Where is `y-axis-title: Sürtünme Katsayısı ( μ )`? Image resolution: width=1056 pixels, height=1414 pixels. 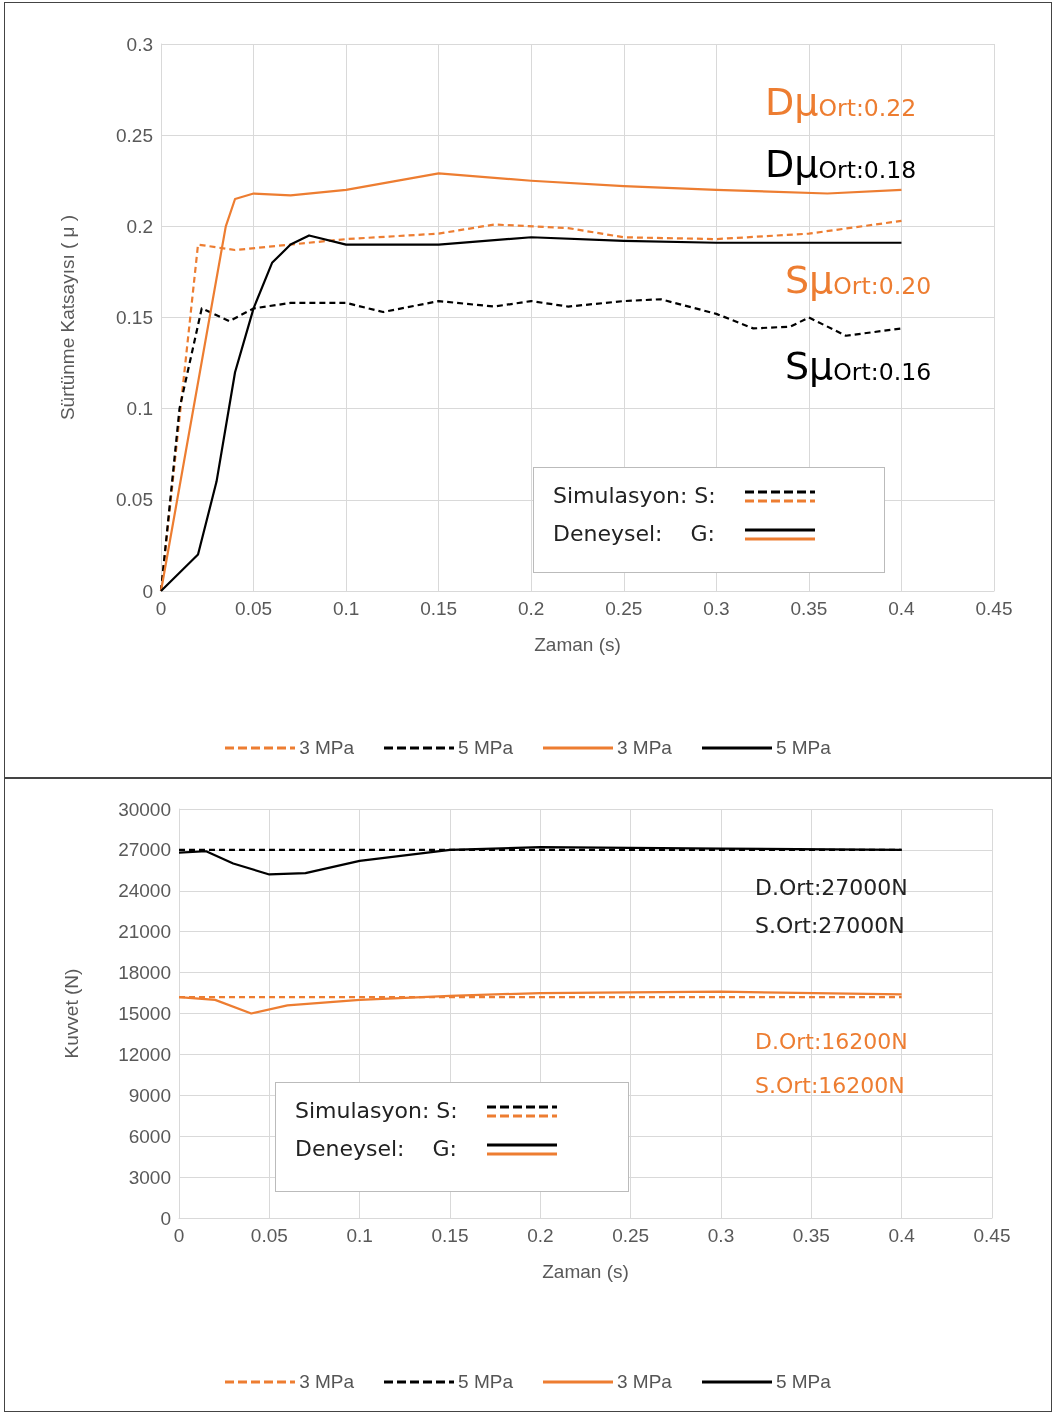 y-axis-title: Sürtünme Katsayısı ( μ ) is located at coordinates (67, 317).